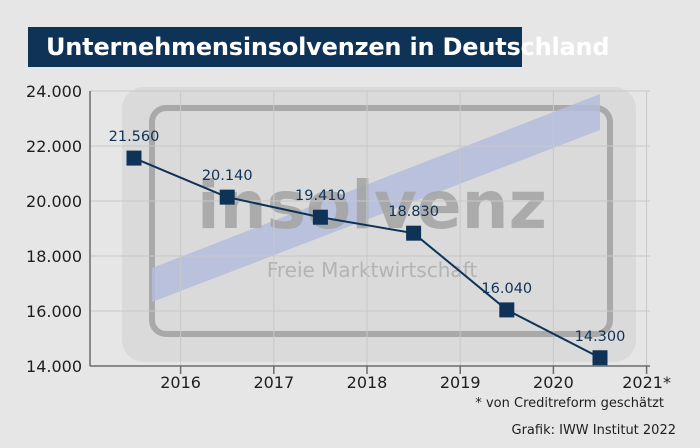 This screenshot has width=700, height=448. I want to click on x-tick-label: 2019, so click(460, 382).